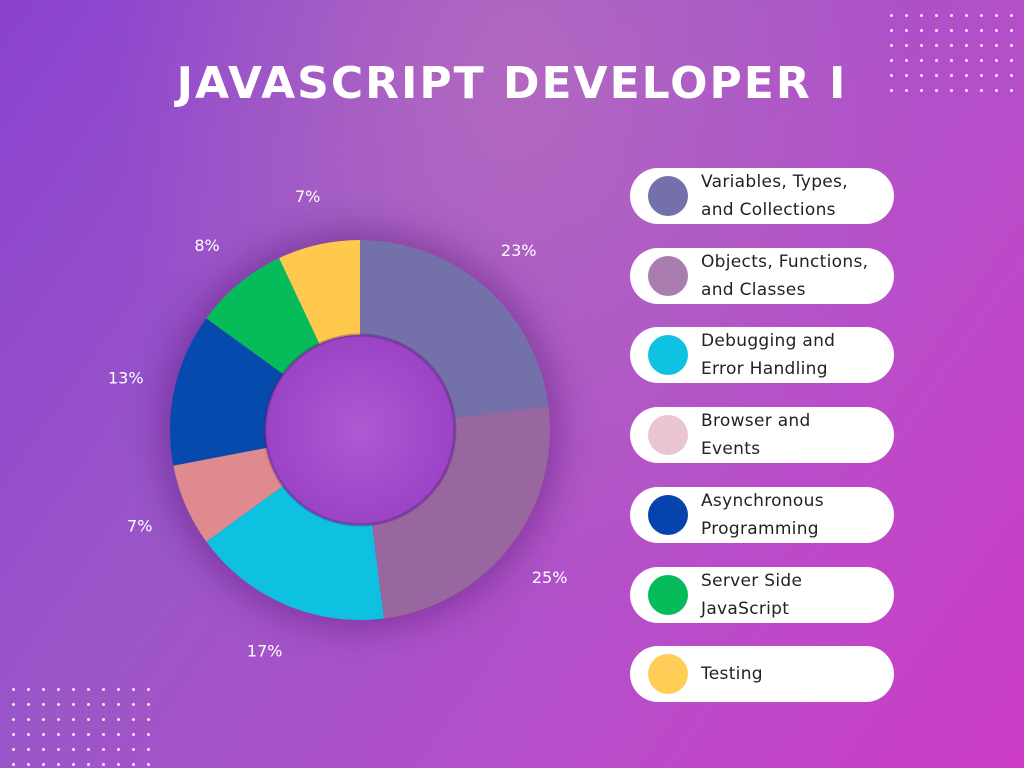 Image resolution: width=1024 pixels, height=768 pixels. I want to click on chart-title: JAVASCRIPT DEVELOPER I, so click(512, 83).